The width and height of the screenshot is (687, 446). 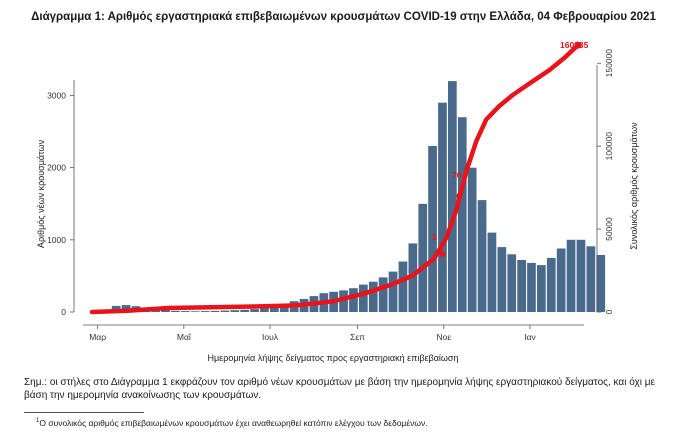 I want to click on mid-total-label-2: 3, so click(x=434, y=237).